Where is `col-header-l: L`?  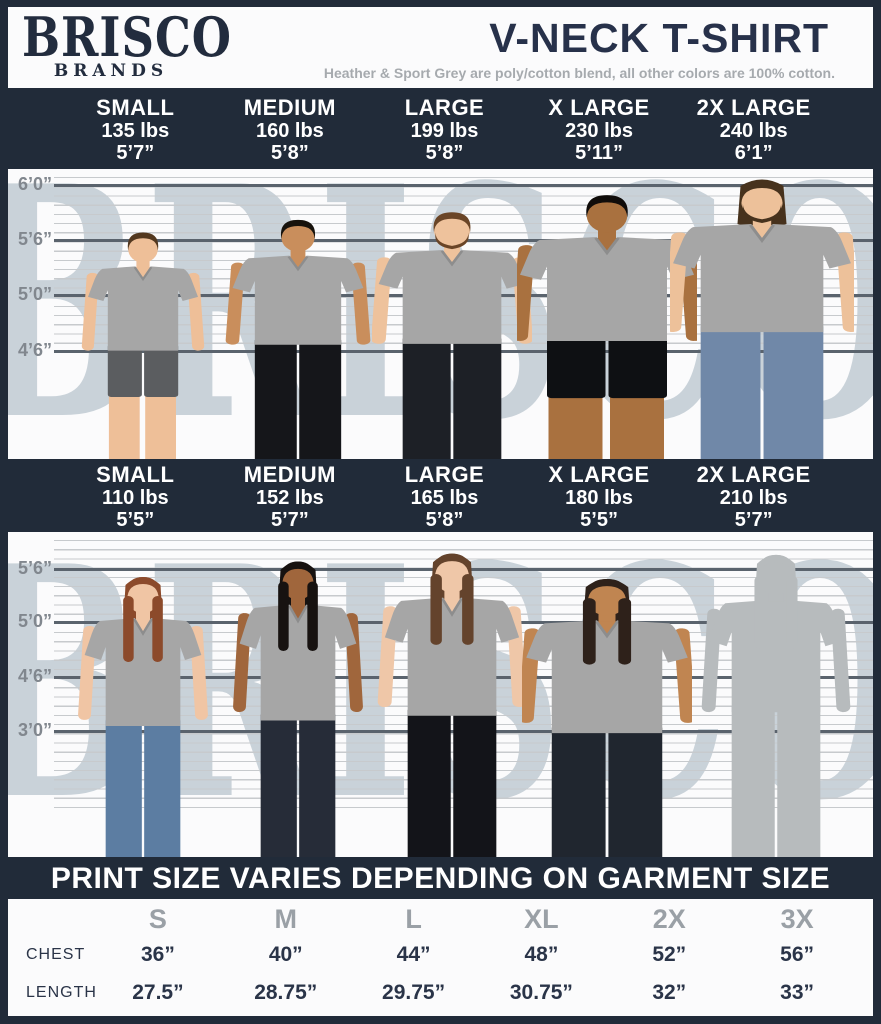 col-header-l: L is located at coordinates (413, 919).